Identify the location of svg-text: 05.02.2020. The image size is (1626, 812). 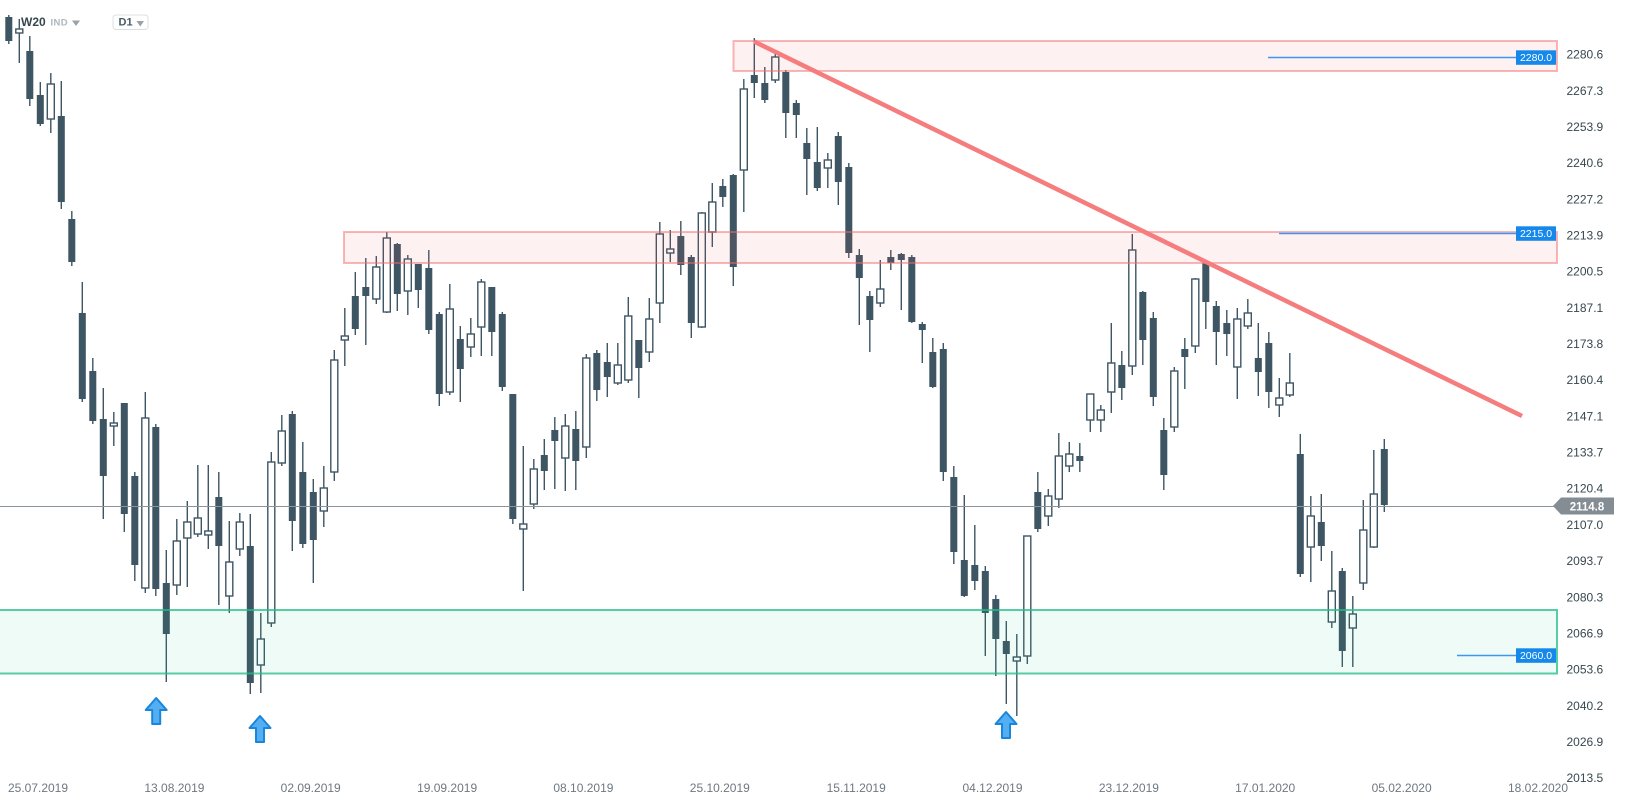
(1402, 788).